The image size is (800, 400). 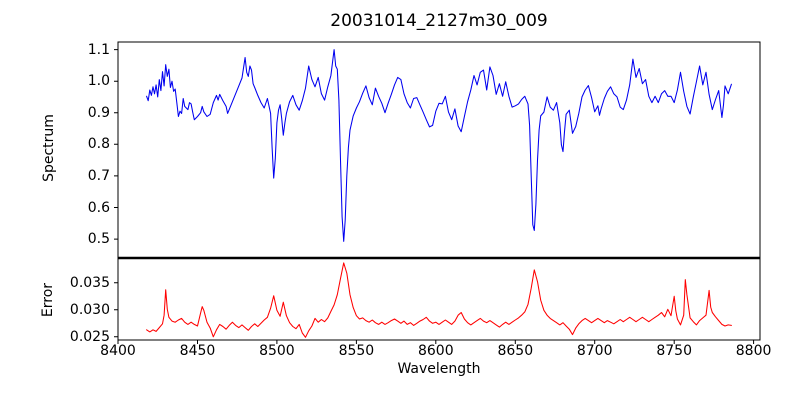 I want to click on spectrum-ytick-label: 0.5, so click(x=98, y=239).